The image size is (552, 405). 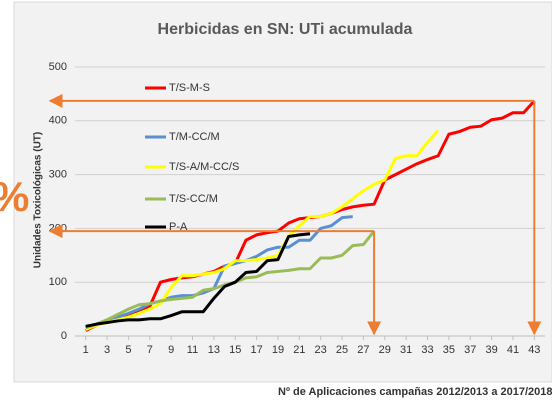 I want to click on legend-label: T/S-CC/M, so click(x=193, y=199).